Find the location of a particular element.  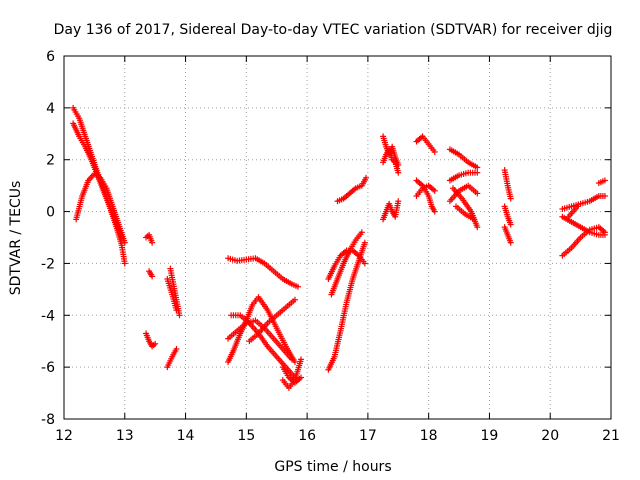

x-tick-label: 16 is located at coordinates (307, 436).